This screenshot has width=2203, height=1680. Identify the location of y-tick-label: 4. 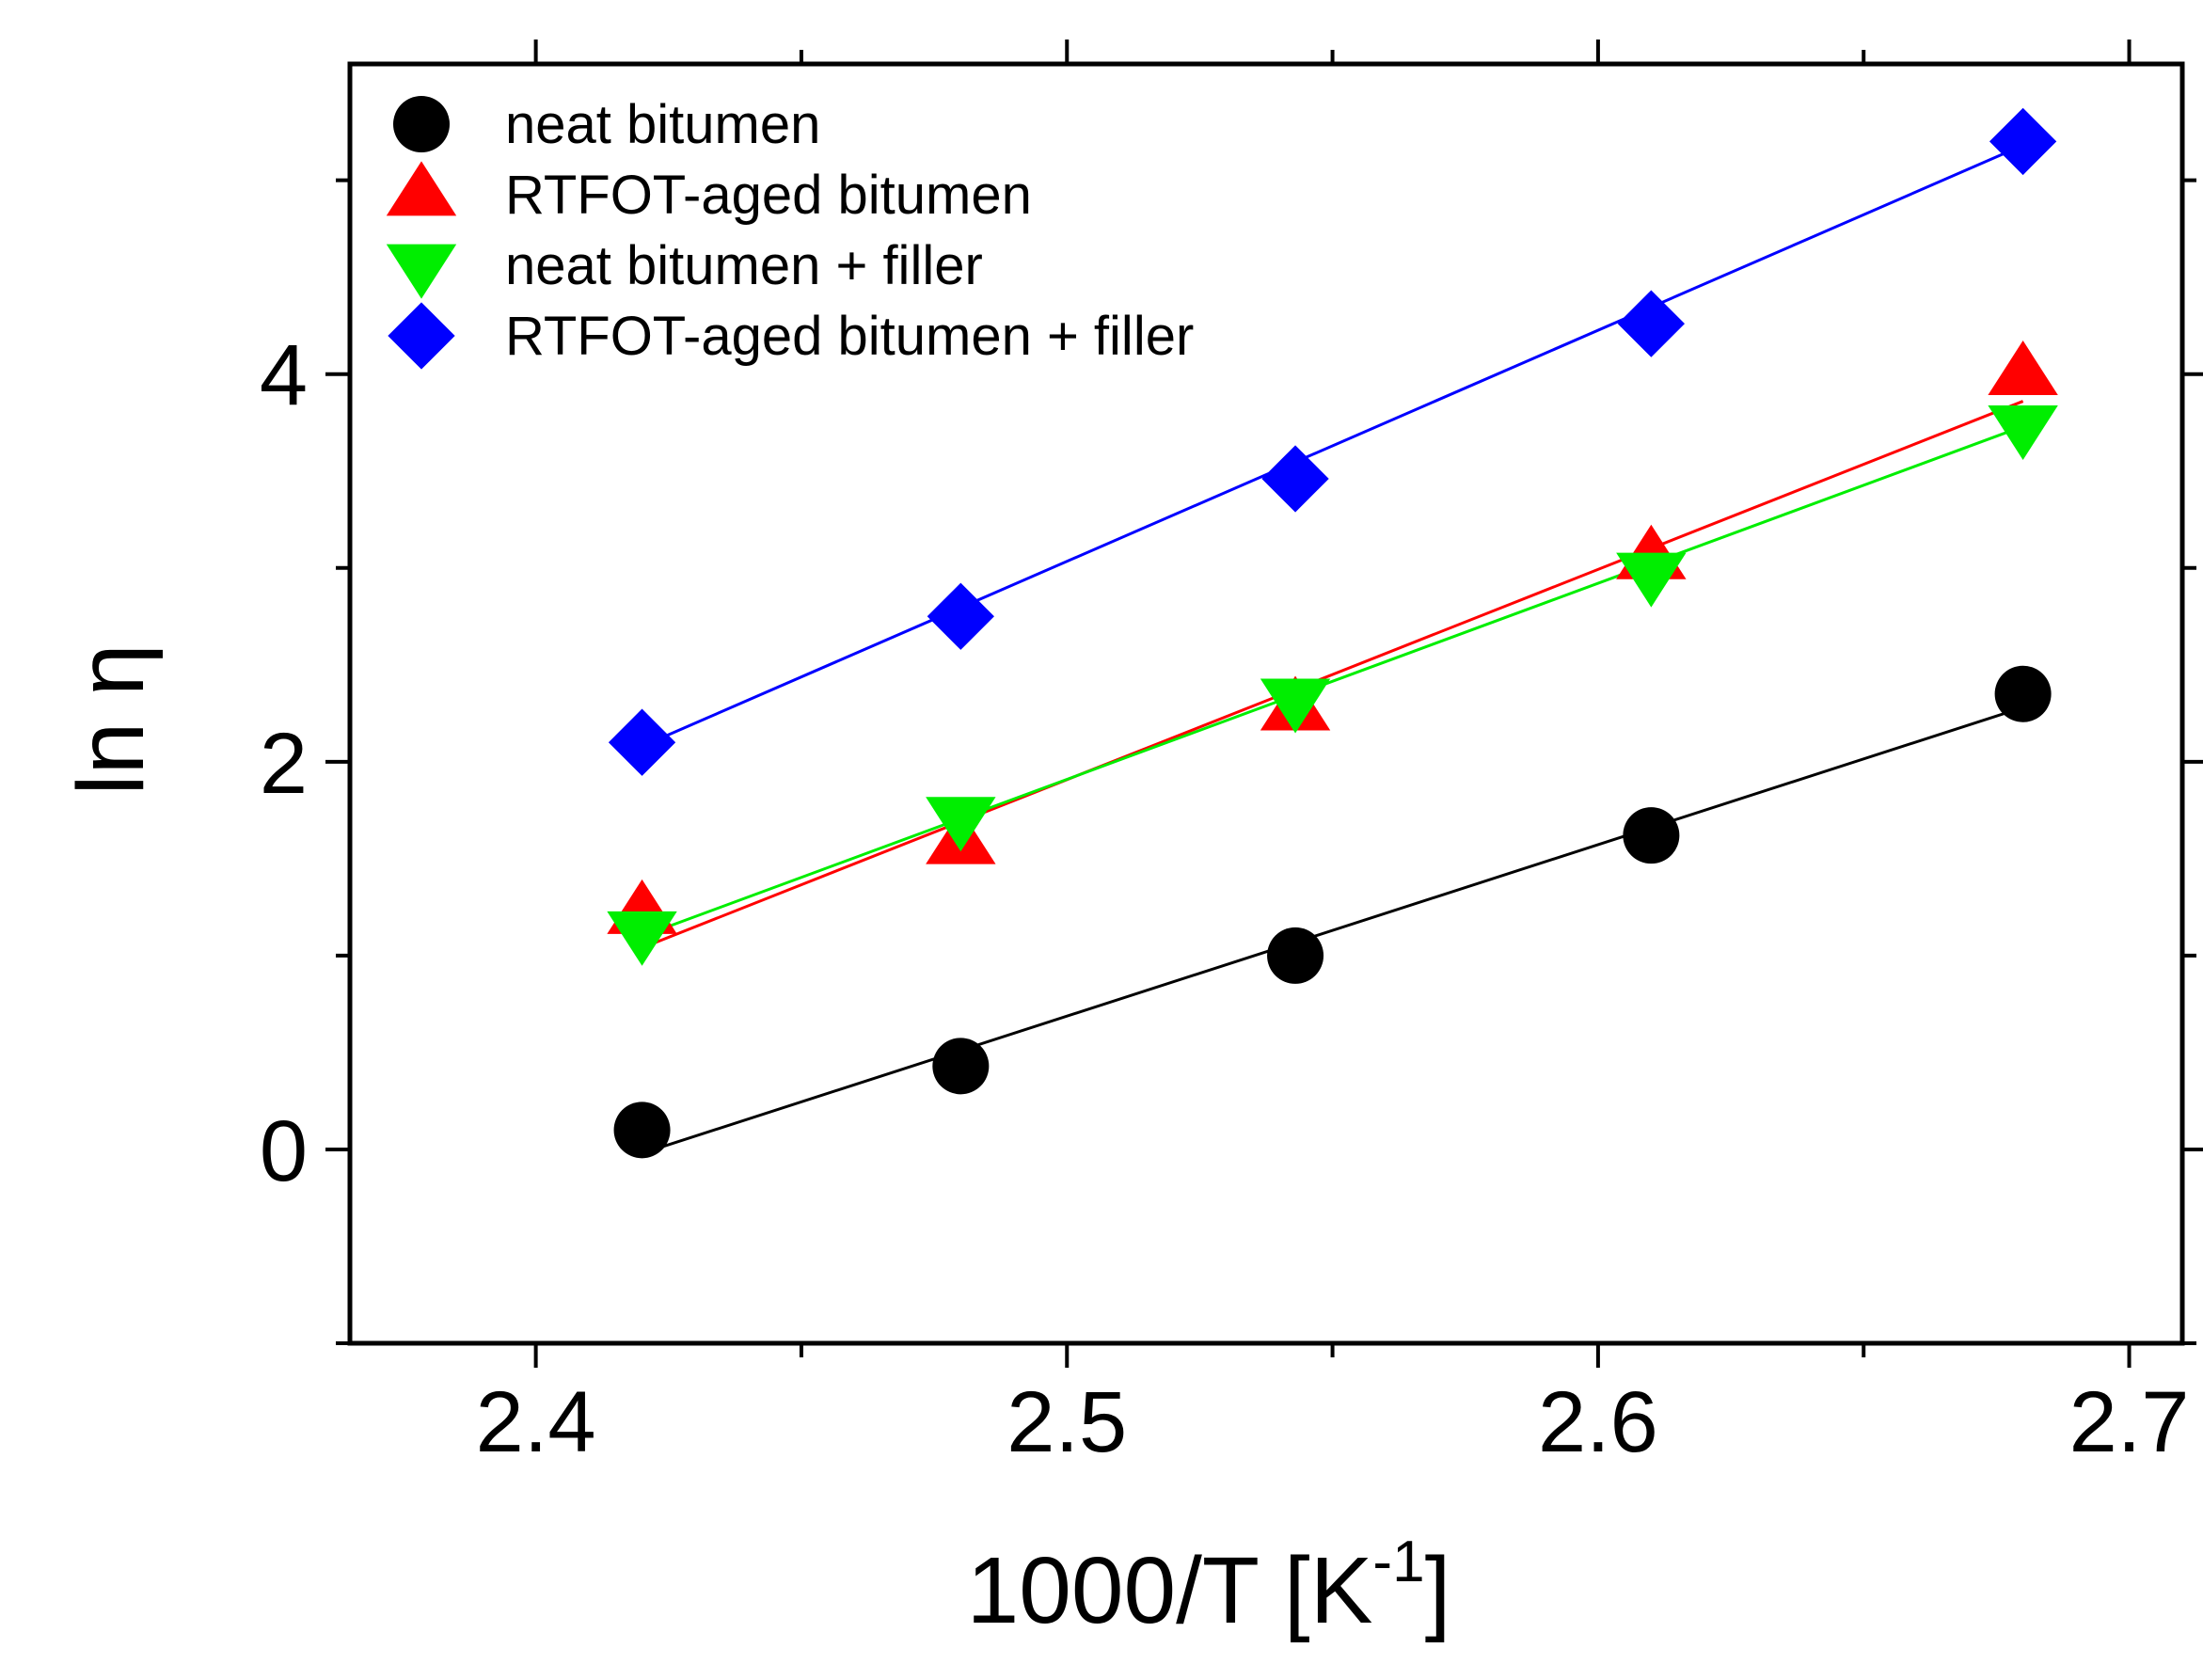
(284, 376).